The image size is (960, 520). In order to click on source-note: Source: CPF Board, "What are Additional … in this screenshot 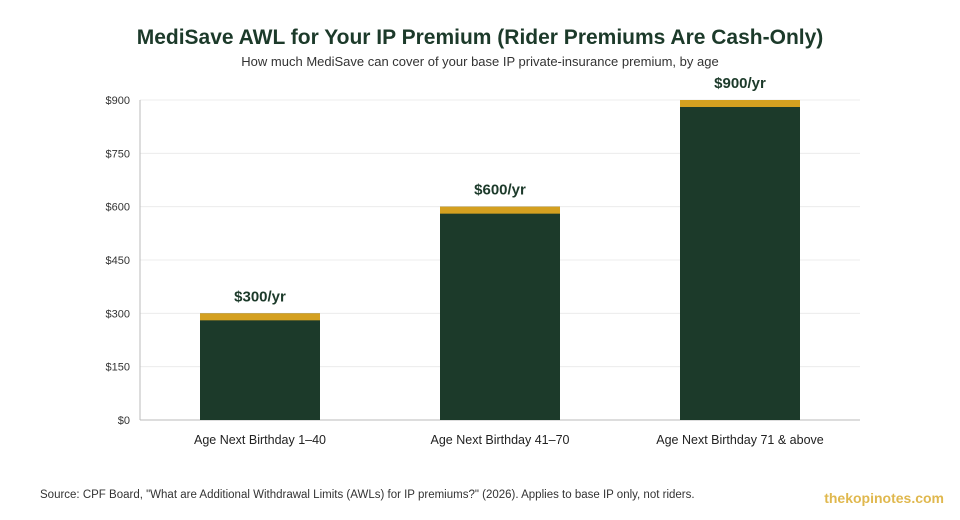, I will do `click(367, 495)`.